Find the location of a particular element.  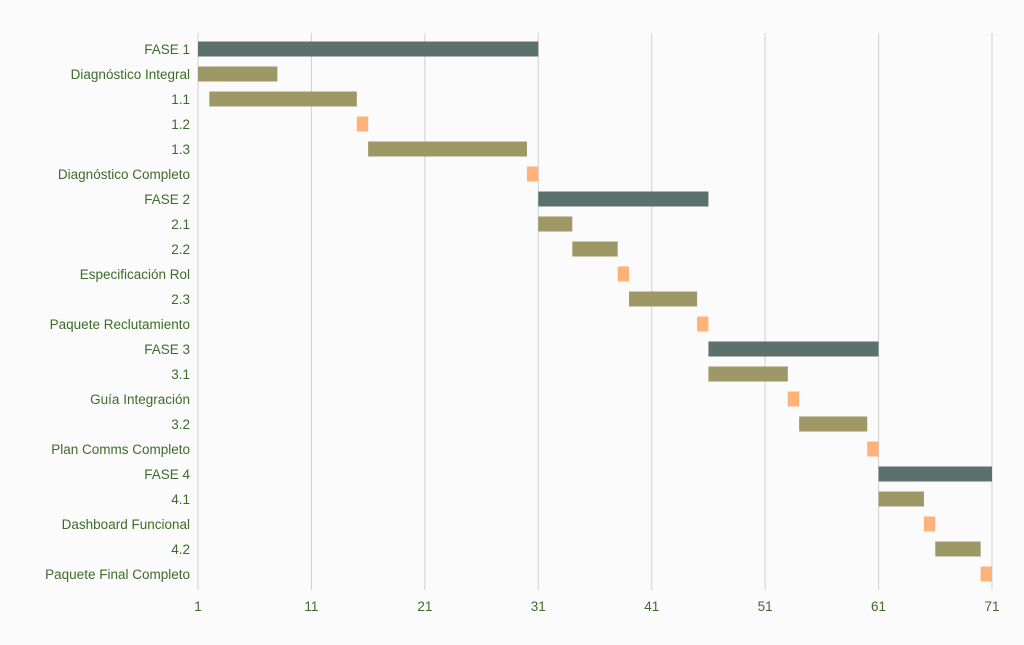

x-tick-label: 51 is located at coordinates (765, 606).